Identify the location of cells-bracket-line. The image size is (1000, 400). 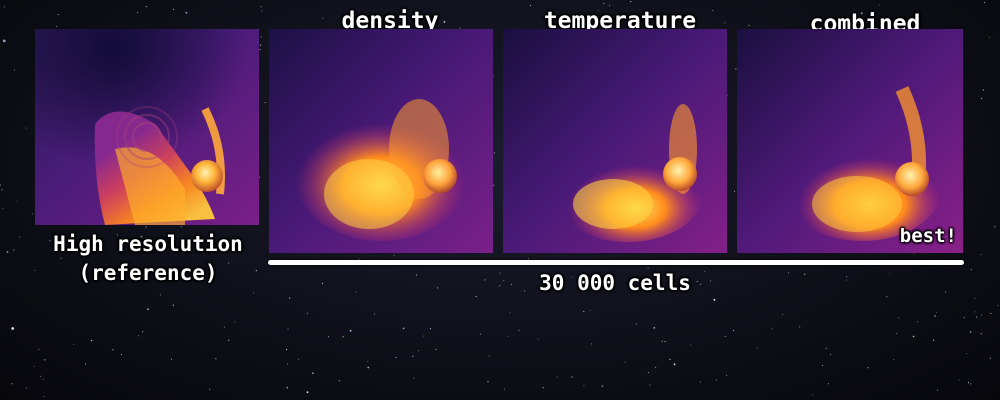
(616, 262).